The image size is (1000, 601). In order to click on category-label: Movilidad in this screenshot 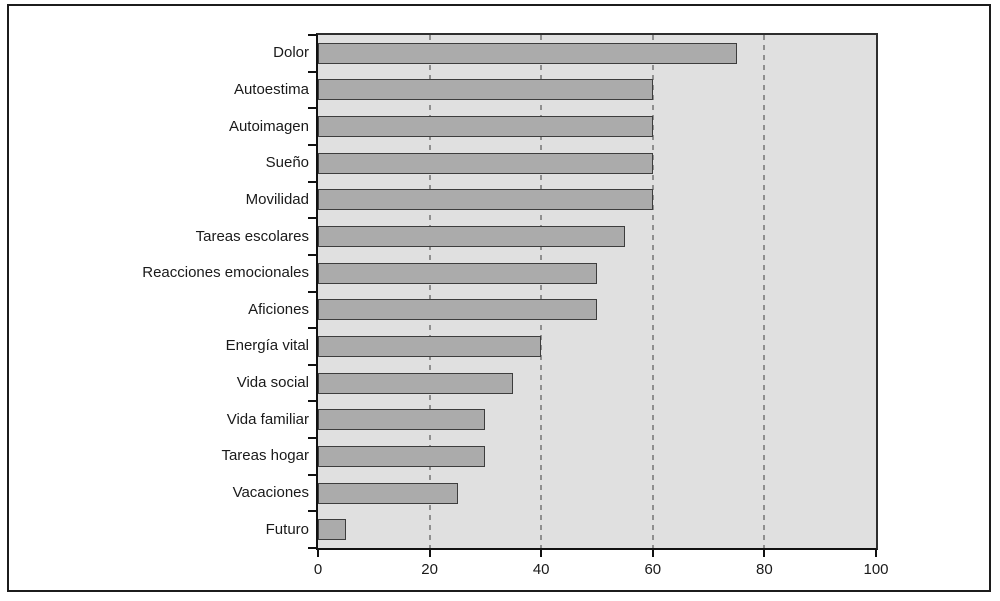, I will do `click(277, 199)`.